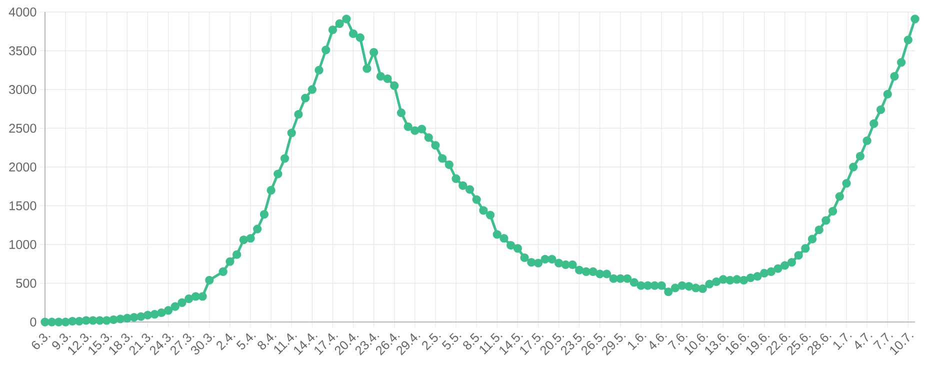 Image resolution: width=940 pixels, height=369 pixels. What do you see at coordinates (842, 341) in the screenshot?
I see `x-tick-label: 1.7.` at bounding box center [842, 341].